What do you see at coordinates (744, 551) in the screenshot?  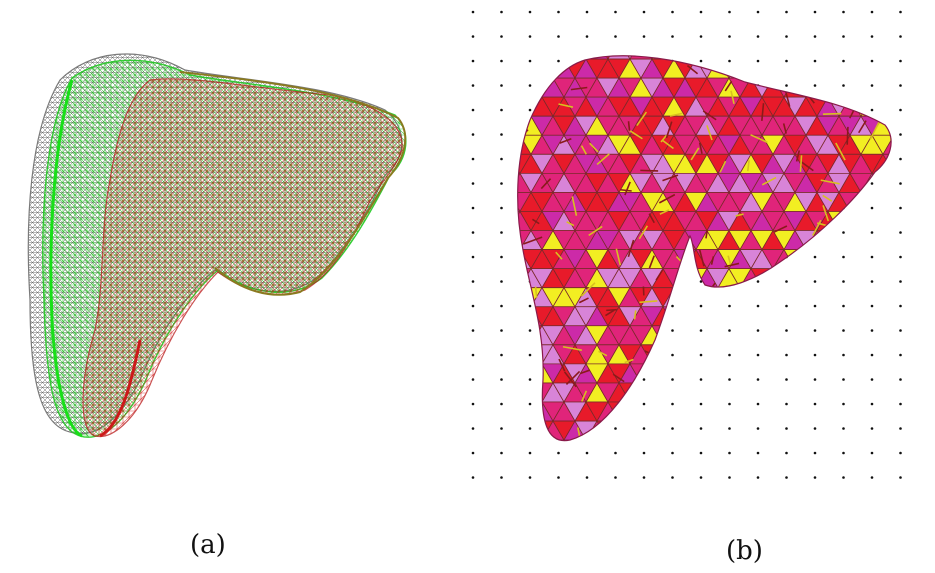 I see `panel-b-caption: (b)` at bounding box center [744, 551].